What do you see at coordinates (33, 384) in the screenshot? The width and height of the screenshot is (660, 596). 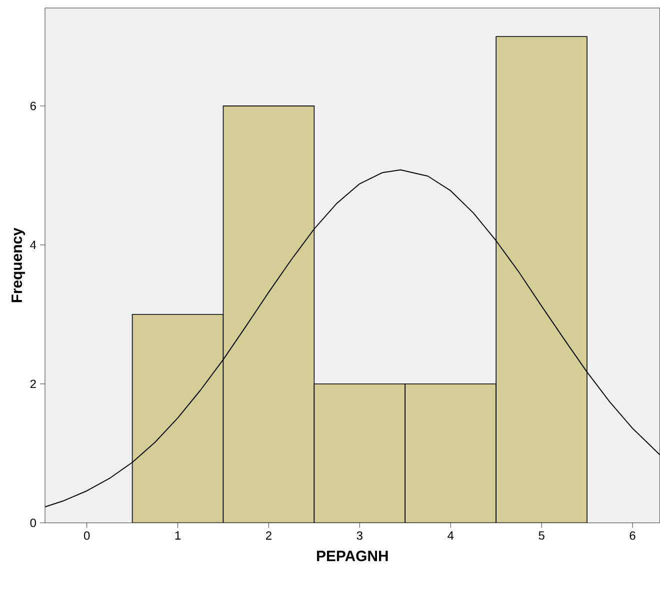 I see `y-tick-label: 2` at bounding box center [33, 384].